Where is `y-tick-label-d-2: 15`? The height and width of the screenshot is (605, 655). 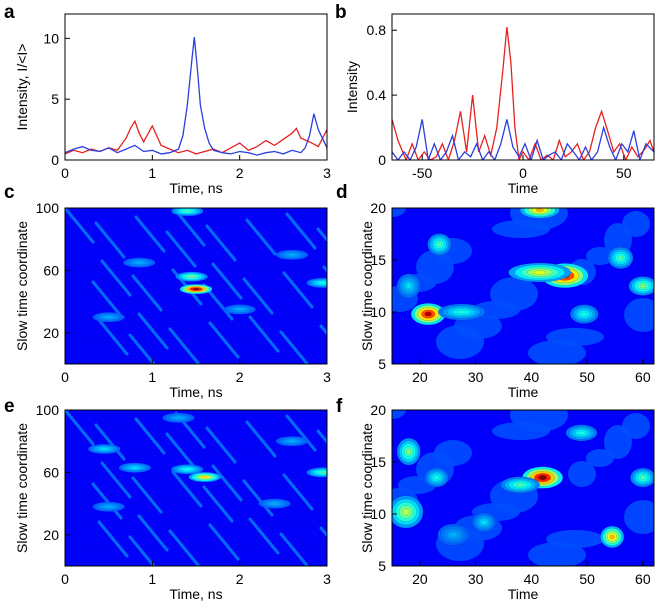
y-tick-label-d-2: 15 is located at coordinates (378, 260).